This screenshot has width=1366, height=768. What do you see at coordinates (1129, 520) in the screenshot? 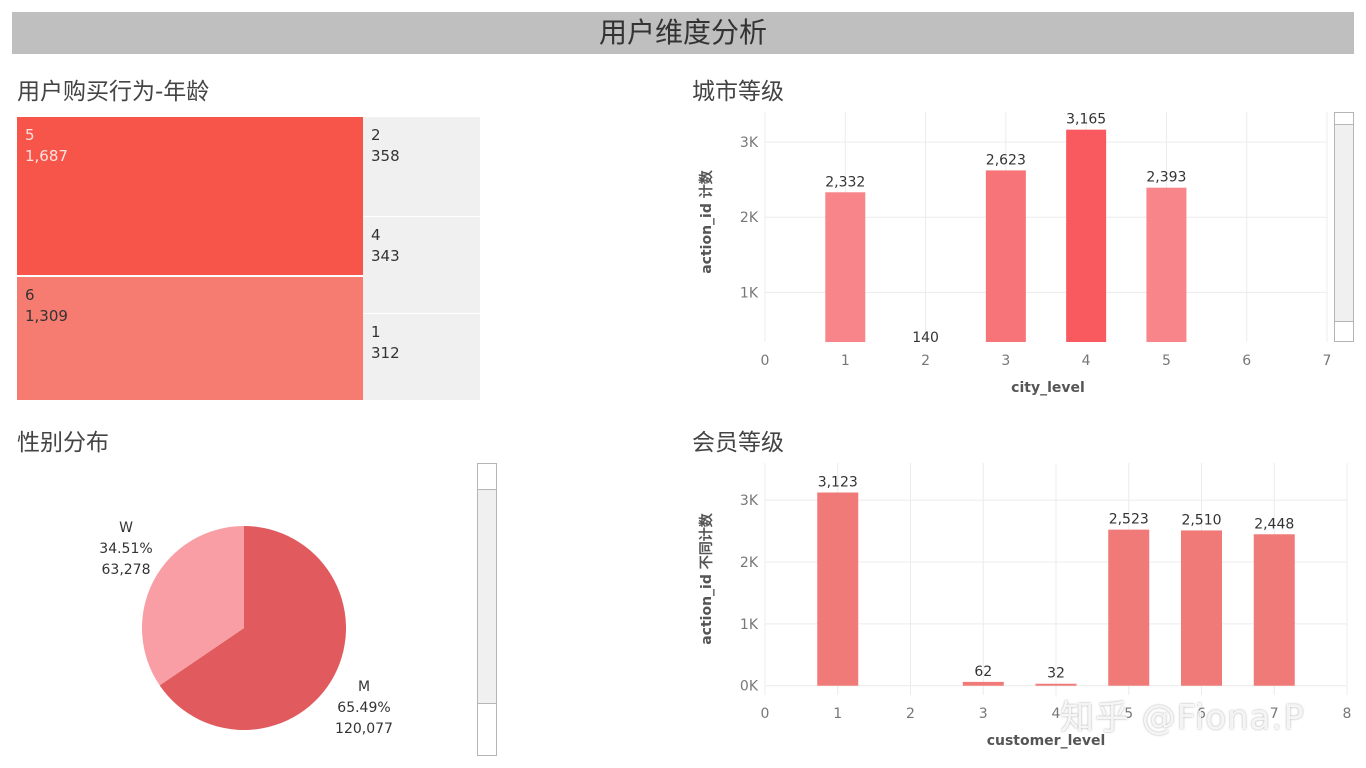
I see `data-label: 2,523` at bounding box center [1129, 520].